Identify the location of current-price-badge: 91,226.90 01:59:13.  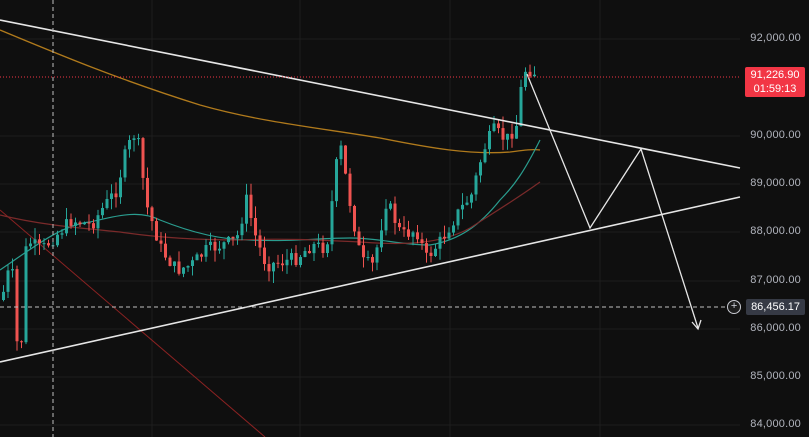
(775, 82).